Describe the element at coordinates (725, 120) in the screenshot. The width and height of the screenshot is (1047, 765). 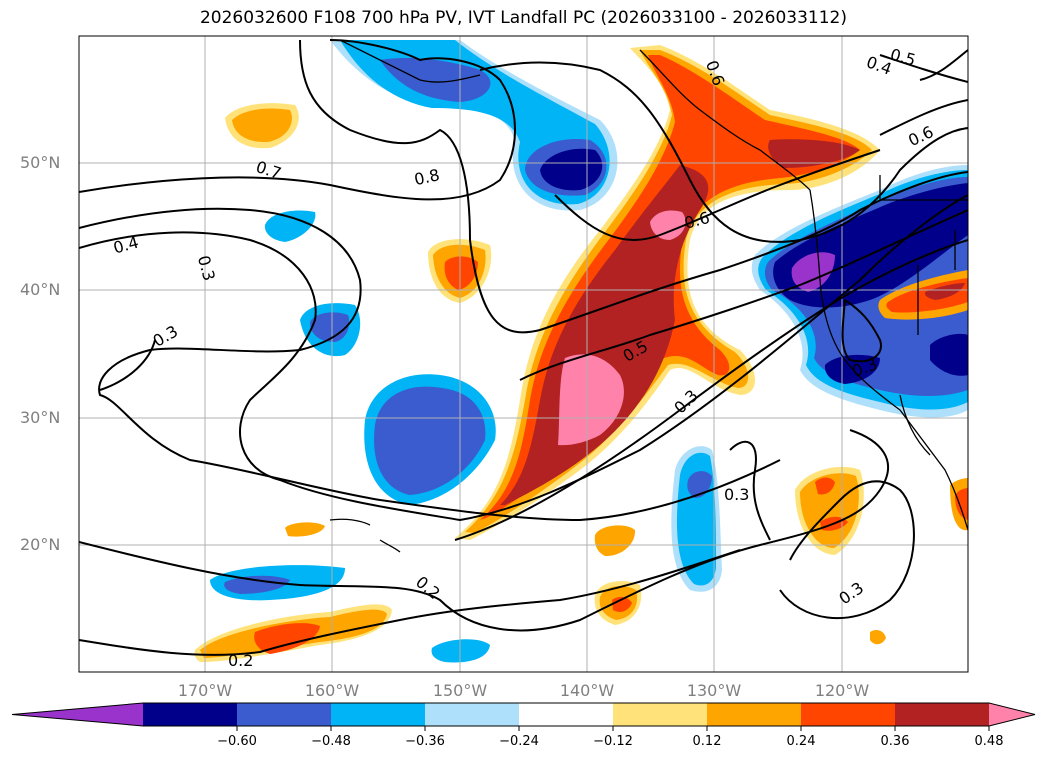
I see `coastline-bc` at that location.